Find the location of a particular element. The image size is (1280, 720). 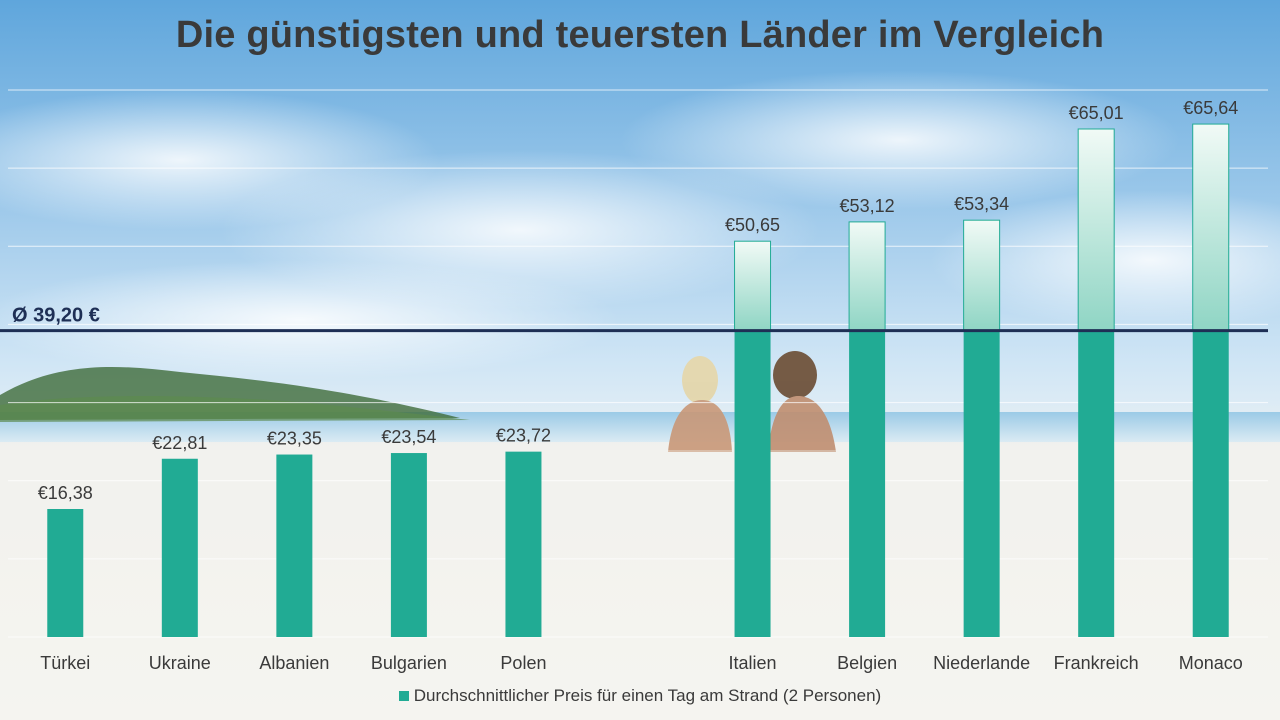

data-label-10: €65,01 is located at coordinates (1096, 113).